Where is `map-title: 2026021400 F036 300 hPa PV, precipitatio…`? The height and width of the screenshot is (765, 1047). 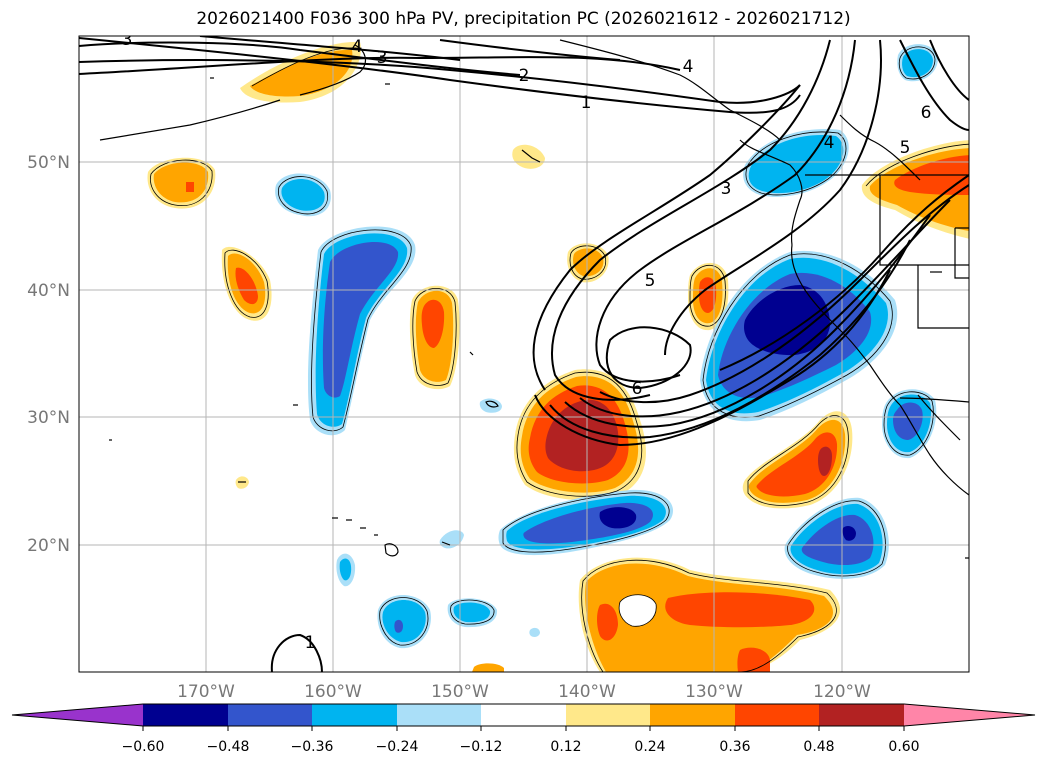
map-title: 2026021400 F036 300 hPa PV, precipitatio… is located at coordinates (523, 19).